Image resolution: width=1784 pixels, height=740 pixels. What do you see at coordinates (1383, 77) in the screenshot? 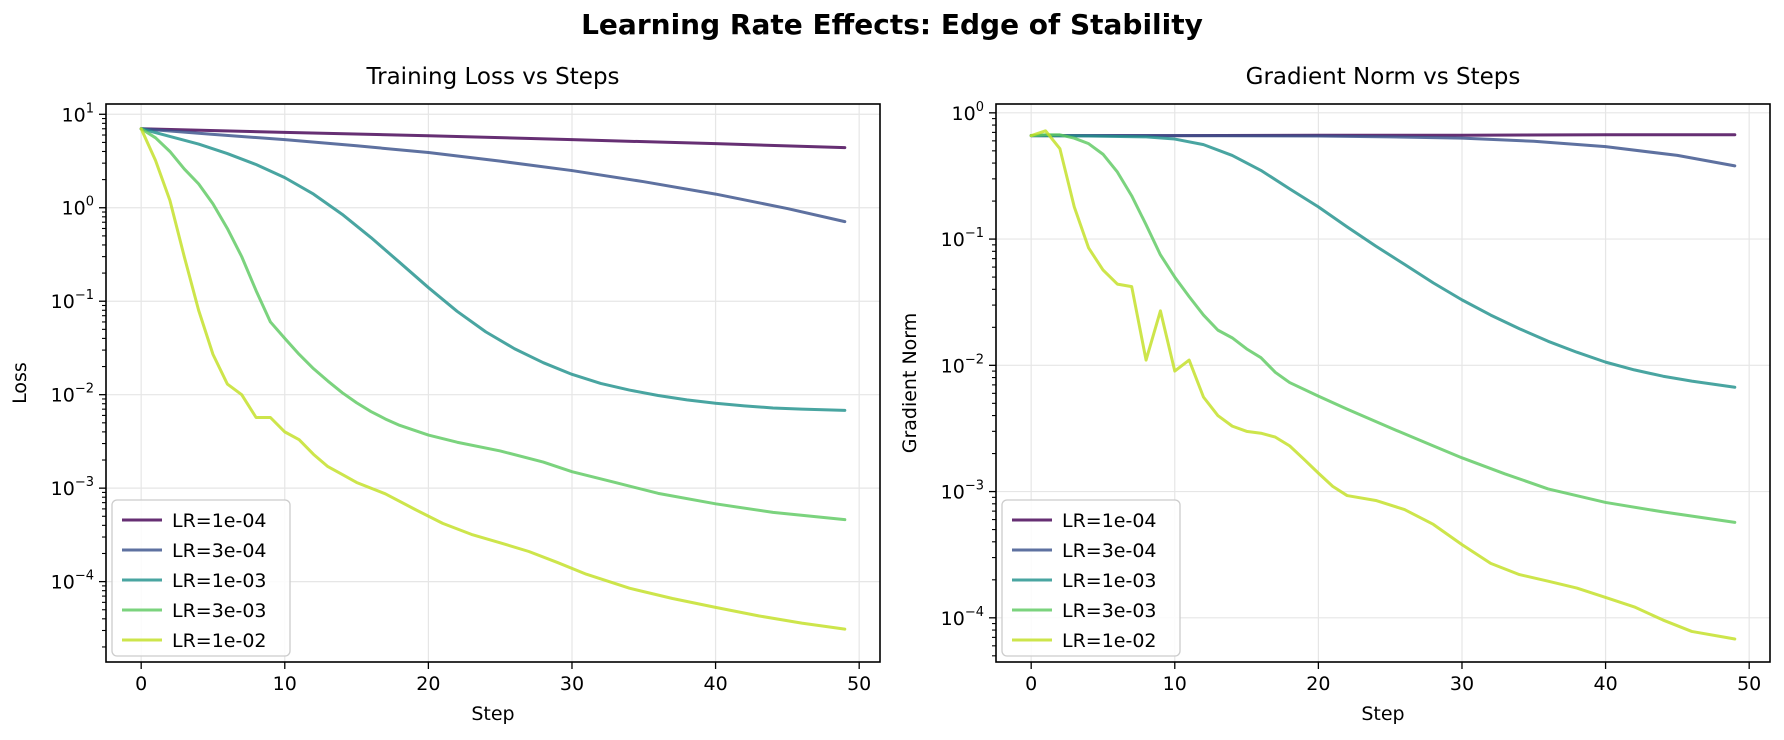
I see `chart-title: Gradient Norm vs Steps` at bounding box center [1383, 77].